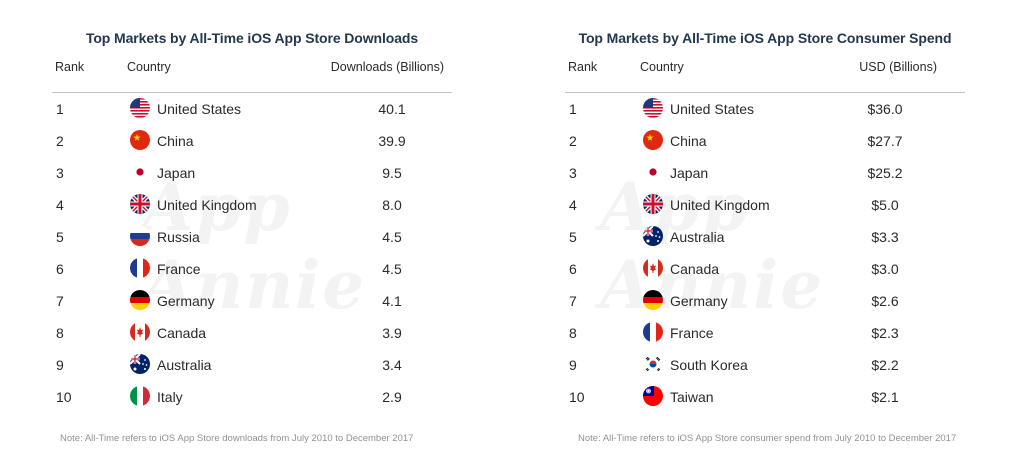  I want to click on table-row: 9 South Korea $2.2, so click(765, 365).